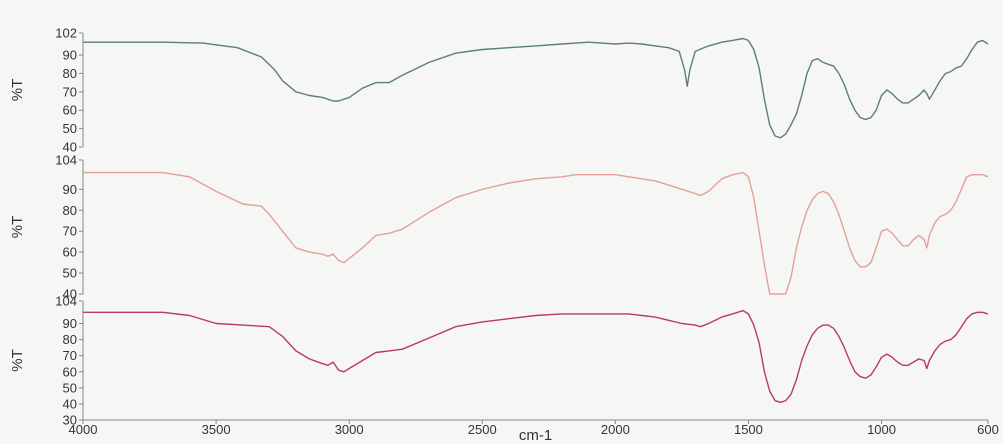 The image size is (1003, 444). What do you see at coordinates (216, 429) in the screenshot?
I see `x-tick-label: 3500` at bounding box center [216, 429].